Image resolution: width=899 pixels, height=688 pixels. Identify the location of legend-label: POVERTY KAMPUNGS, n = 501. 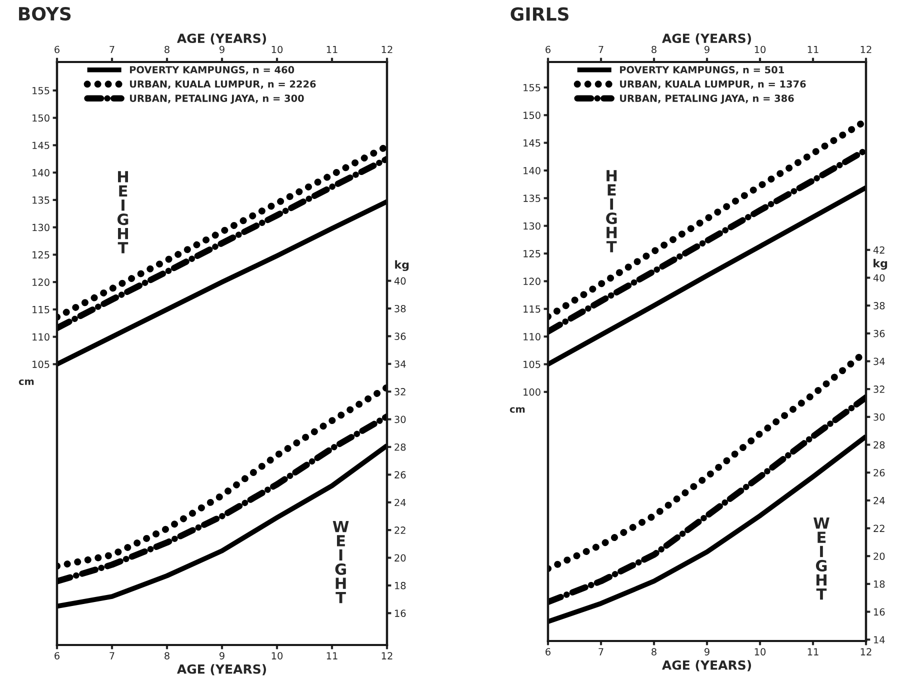
(702, 70).